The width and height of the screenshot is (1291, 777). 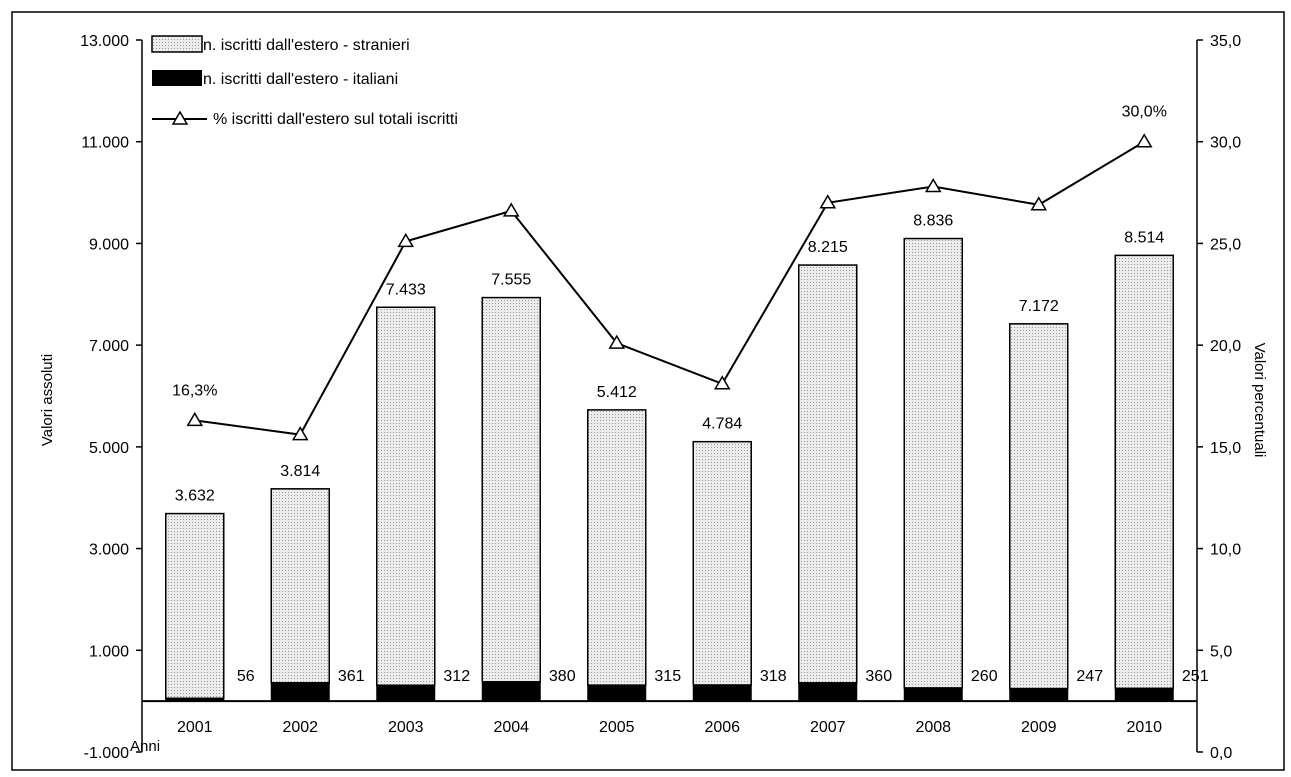 What do you see at coordinates (109, 448) in the screenshot?
I see `y-tick-label-left: 5.000` at bounding box center [109, 448].